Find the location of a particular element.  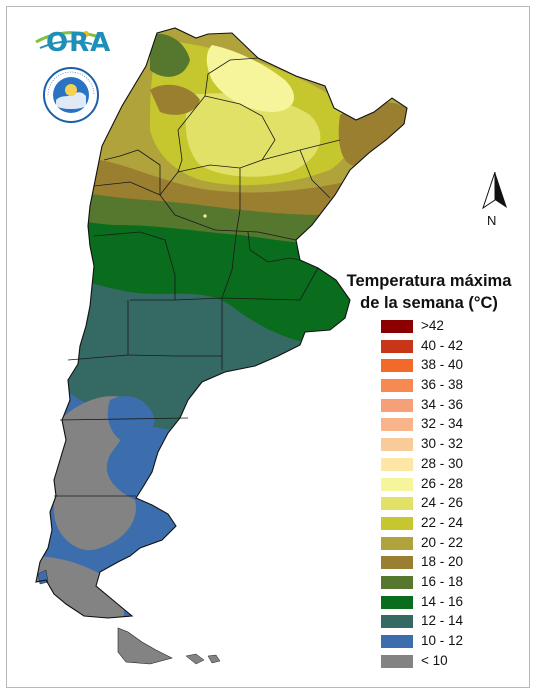

legend-title: Temperatura máxima de la semana (°C) is located at coordinates (429, 292).